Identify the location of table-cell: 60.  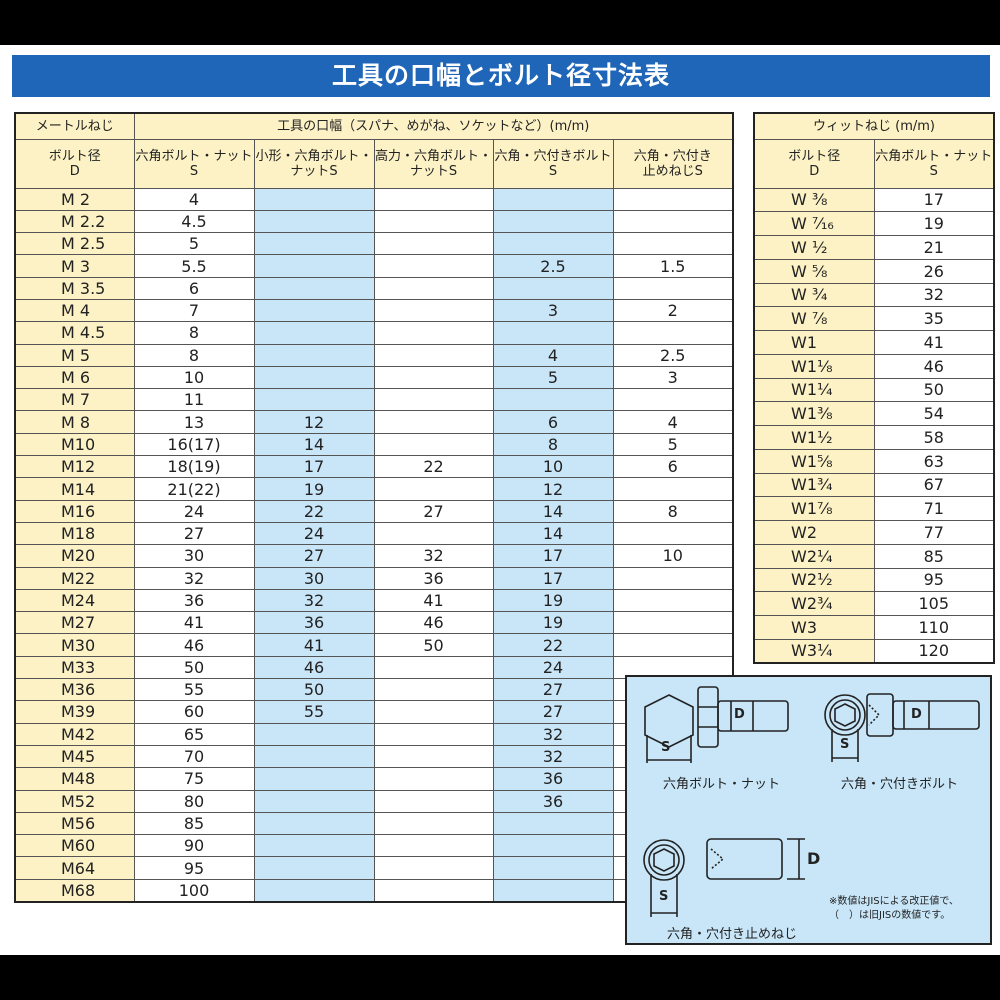
(194, 712).